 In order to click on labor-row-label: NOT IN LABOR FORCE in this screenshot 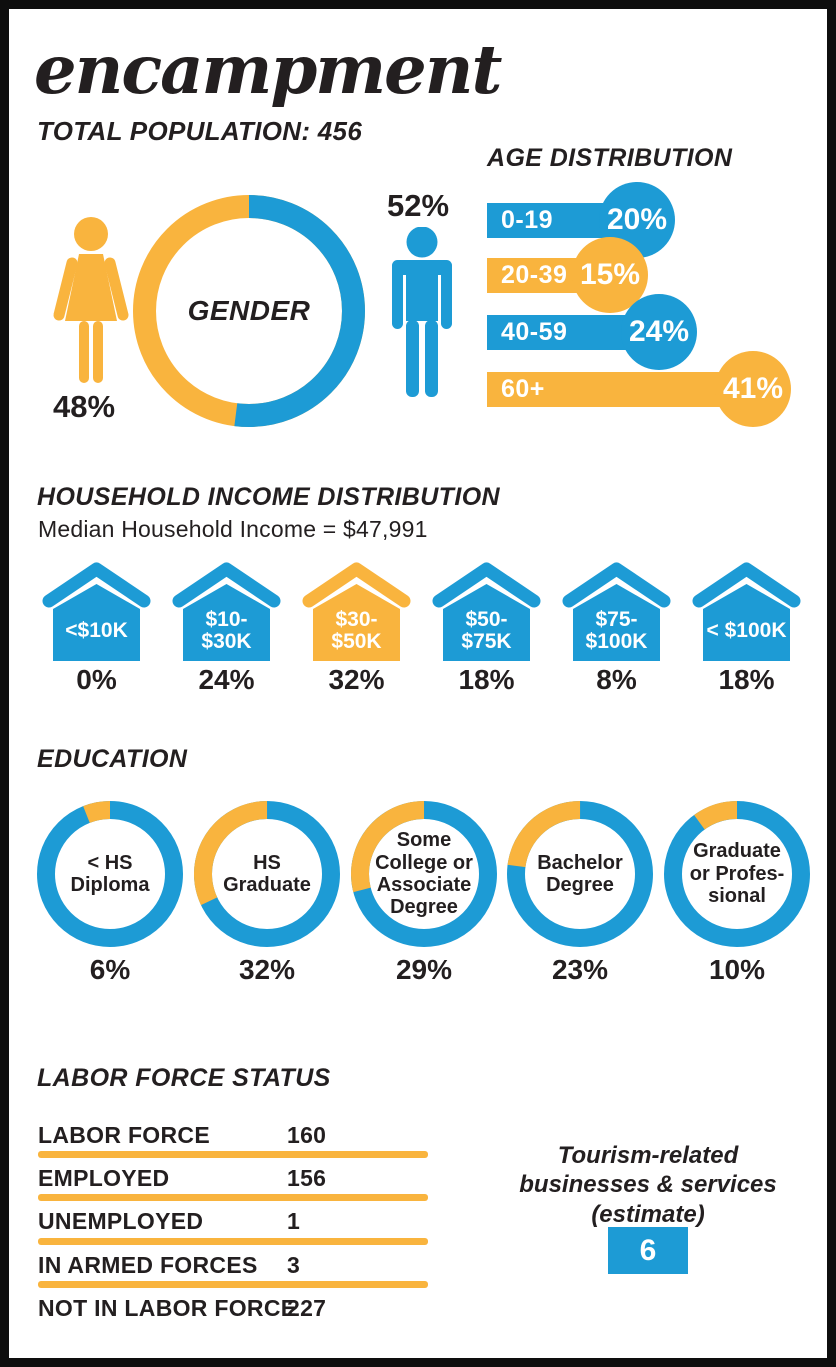, I will do `click(167, 1308)`.